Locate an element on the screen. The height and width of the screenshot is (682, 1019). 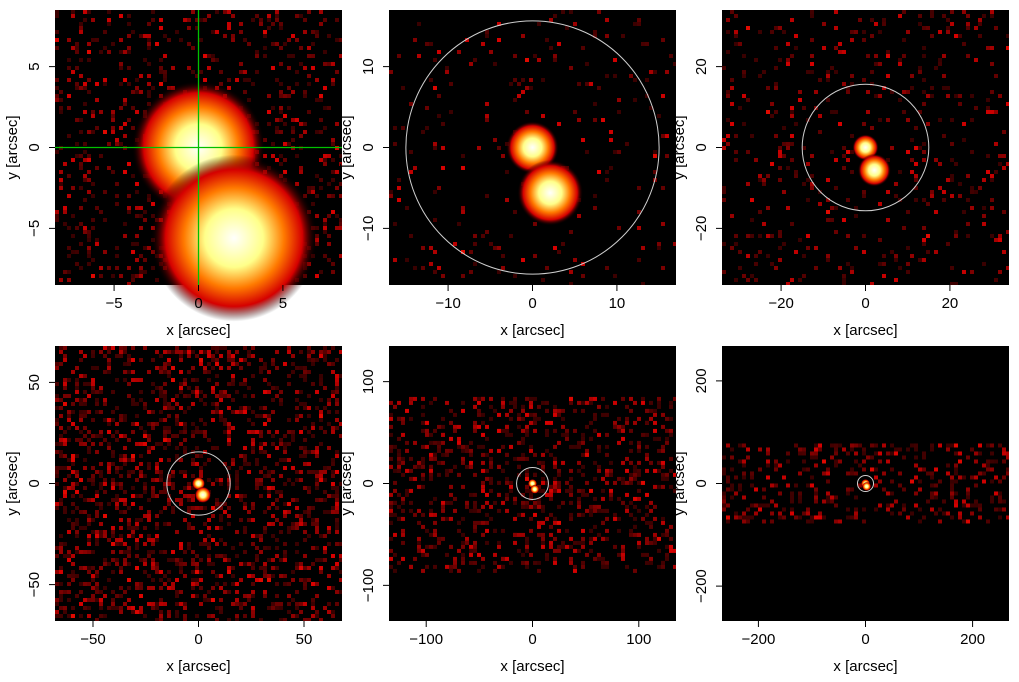
x-tick-label: −20 is located at coordinates (780, 303).